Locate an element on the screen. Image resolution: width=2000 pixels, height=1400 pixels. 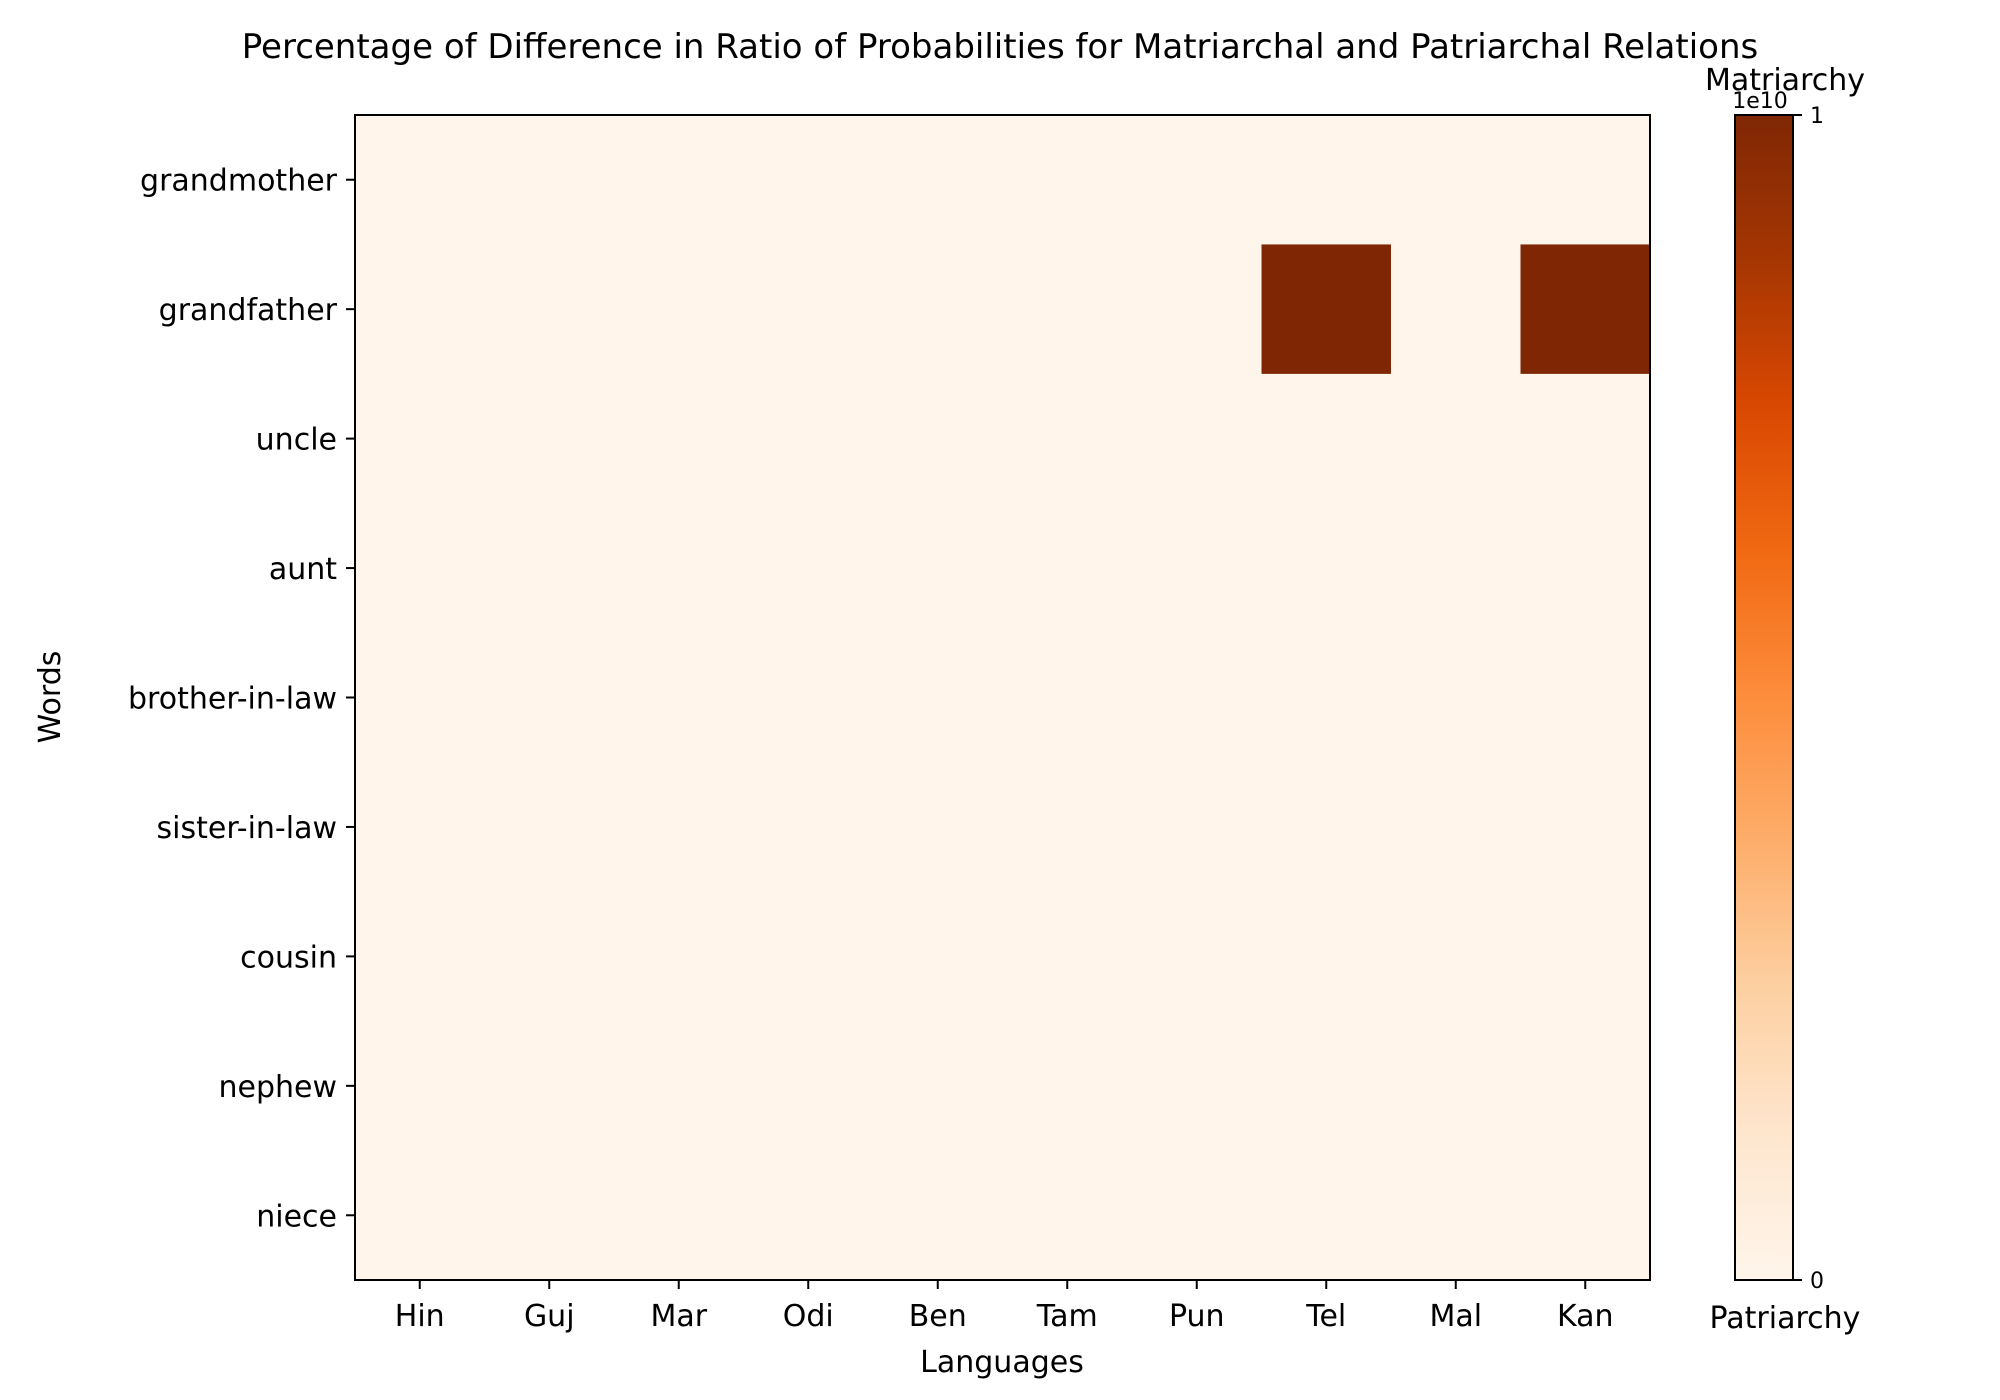
heatmap-cell-grandmother-Tam is located at coordinates (1067, 180).